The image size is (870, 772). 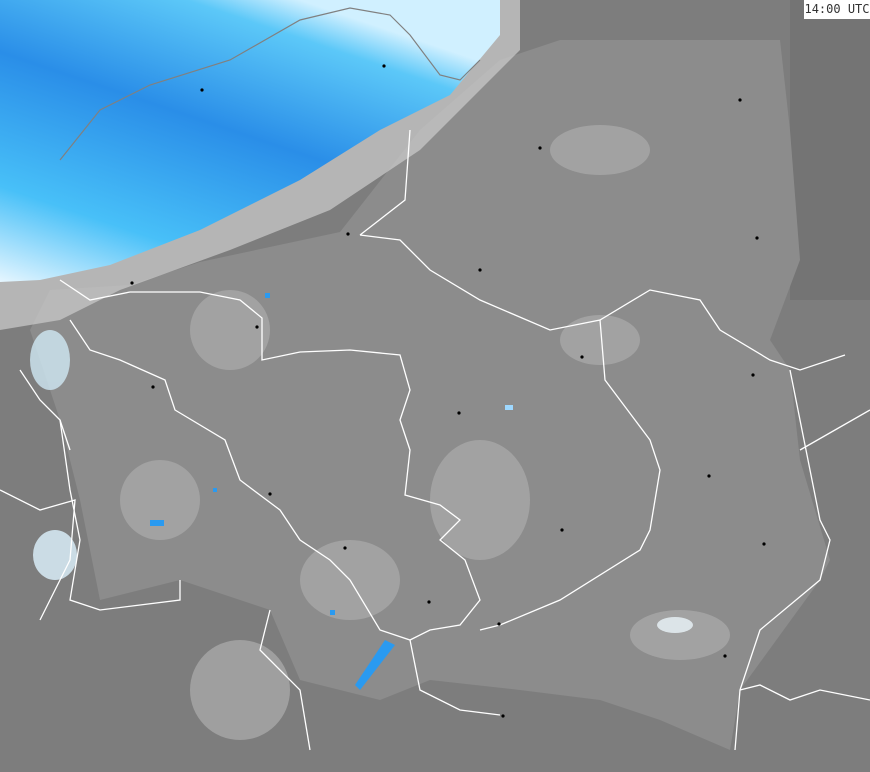 I want to click on neighbor-region-east, so click(x=830, y=150).